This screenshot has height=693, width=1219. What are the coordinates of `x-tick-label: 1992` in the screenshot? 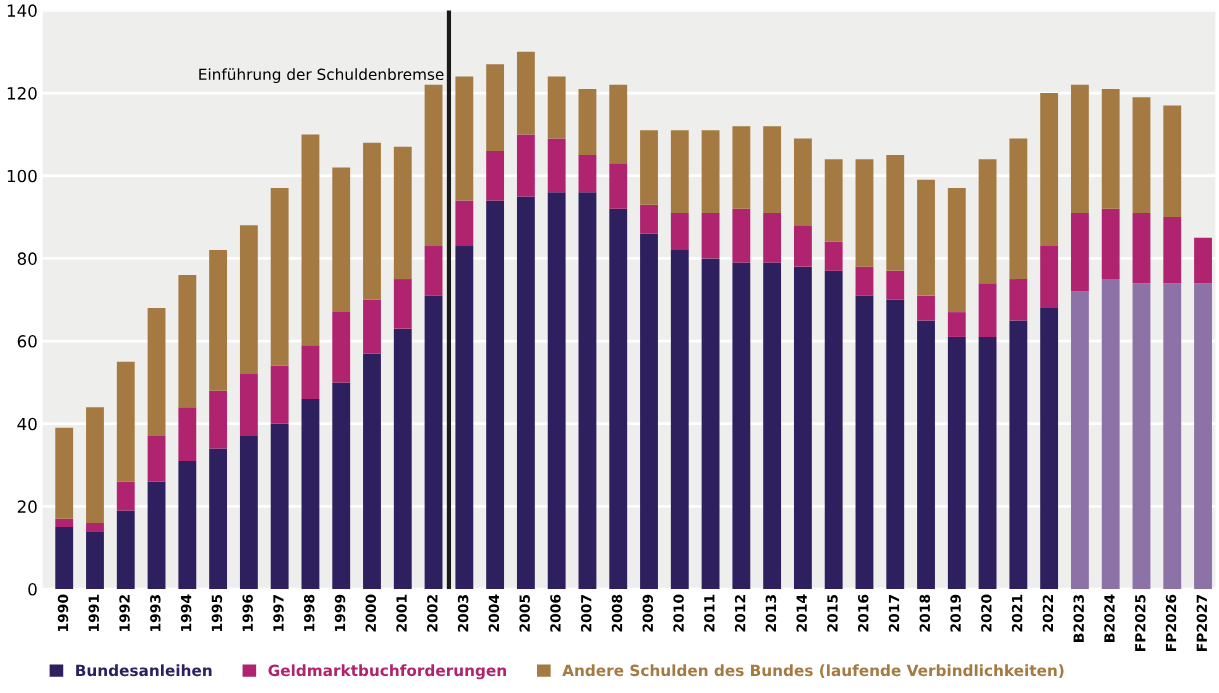 It's located at (124, 613).